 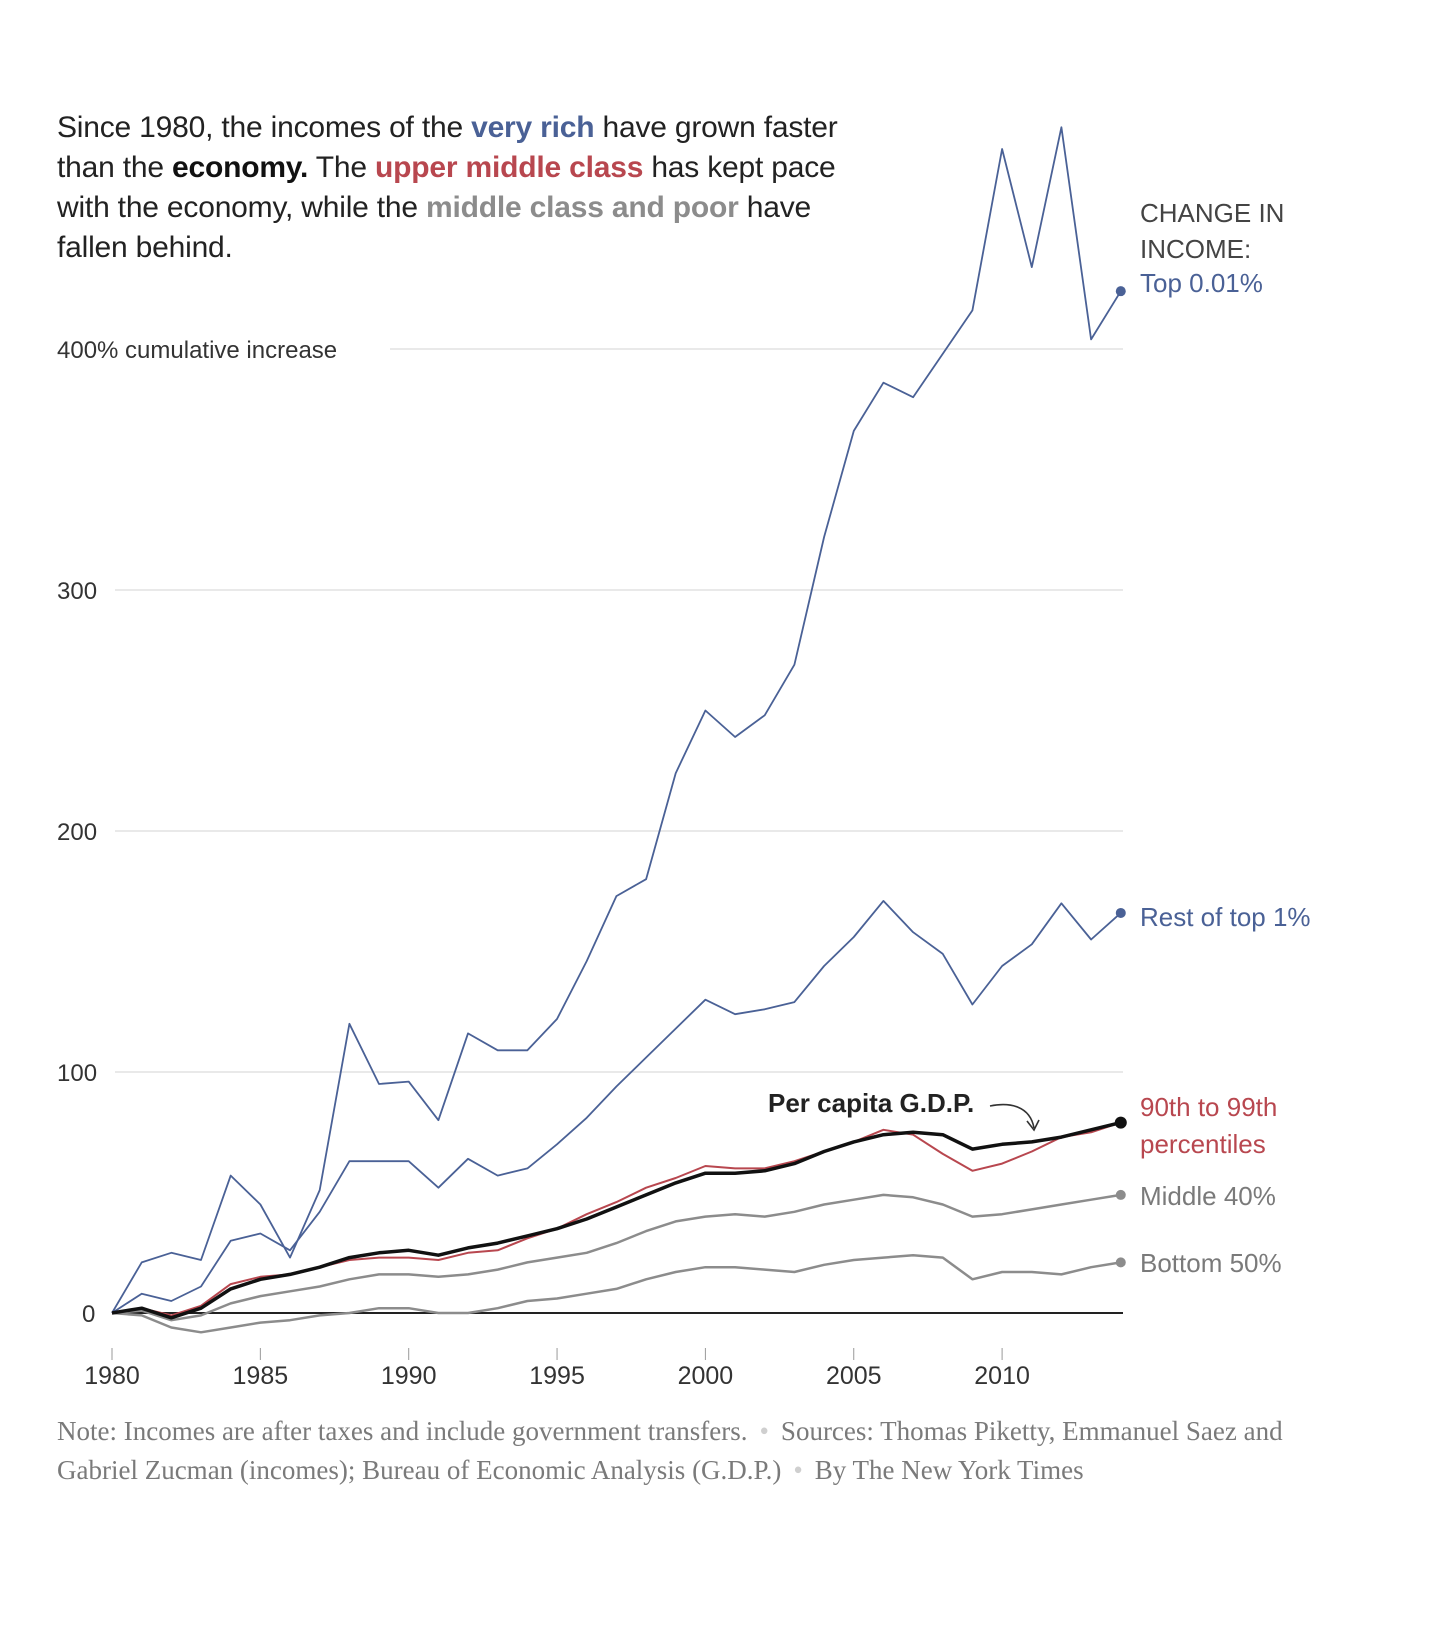 What do you see at coordinates (88, 1314) in the screenshot?
I see `y-tick-label: 0` at bounding box center [88, 1314].